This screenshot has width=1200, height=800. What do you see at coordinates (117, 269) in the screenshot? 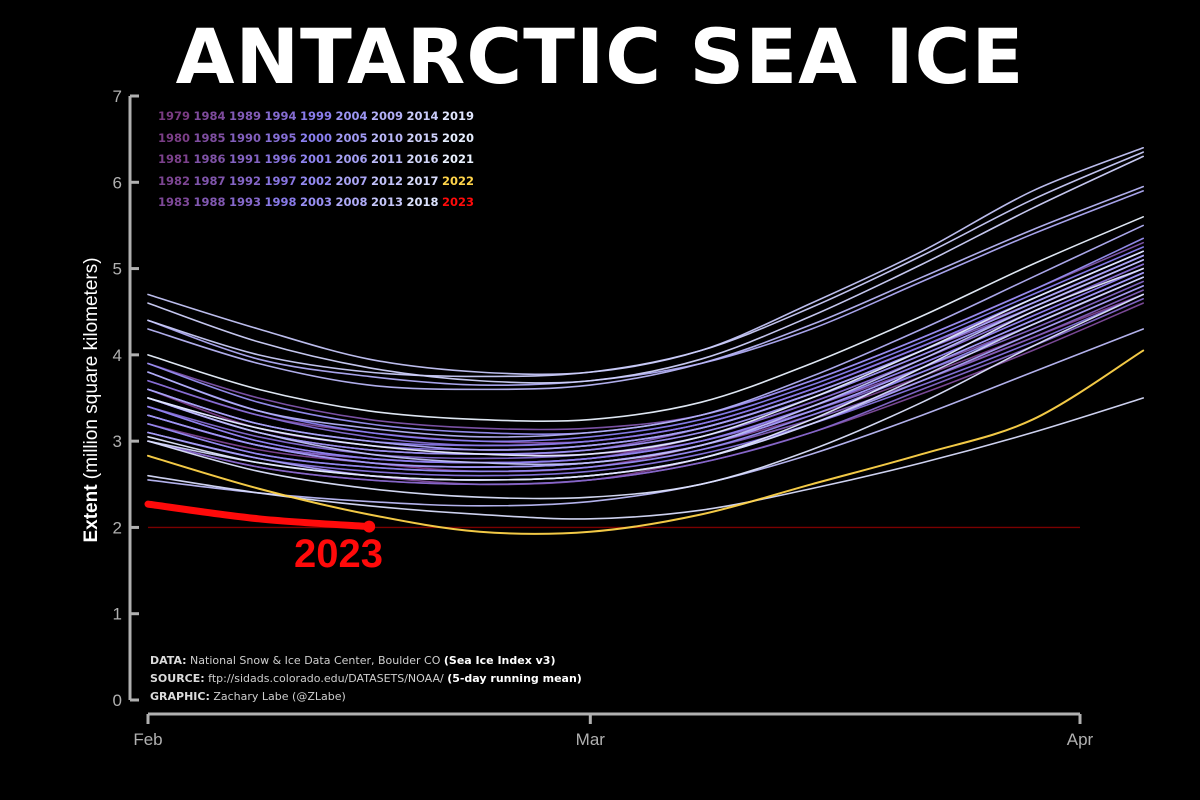
I see `y-tick-label: 5` at bounding box center [117, 269].